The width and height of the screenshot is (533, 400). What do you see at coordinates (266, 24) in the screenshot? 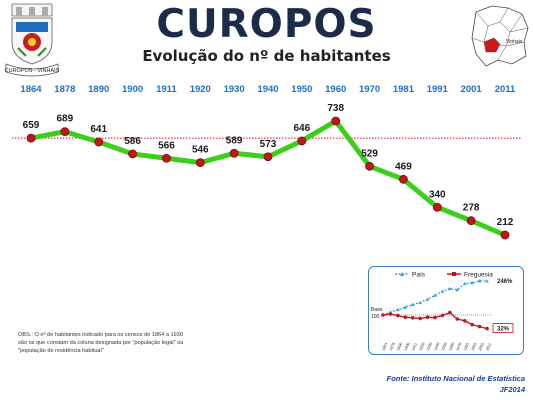
I see `page-title: CUROPOS` at bounding box center [266, 24].